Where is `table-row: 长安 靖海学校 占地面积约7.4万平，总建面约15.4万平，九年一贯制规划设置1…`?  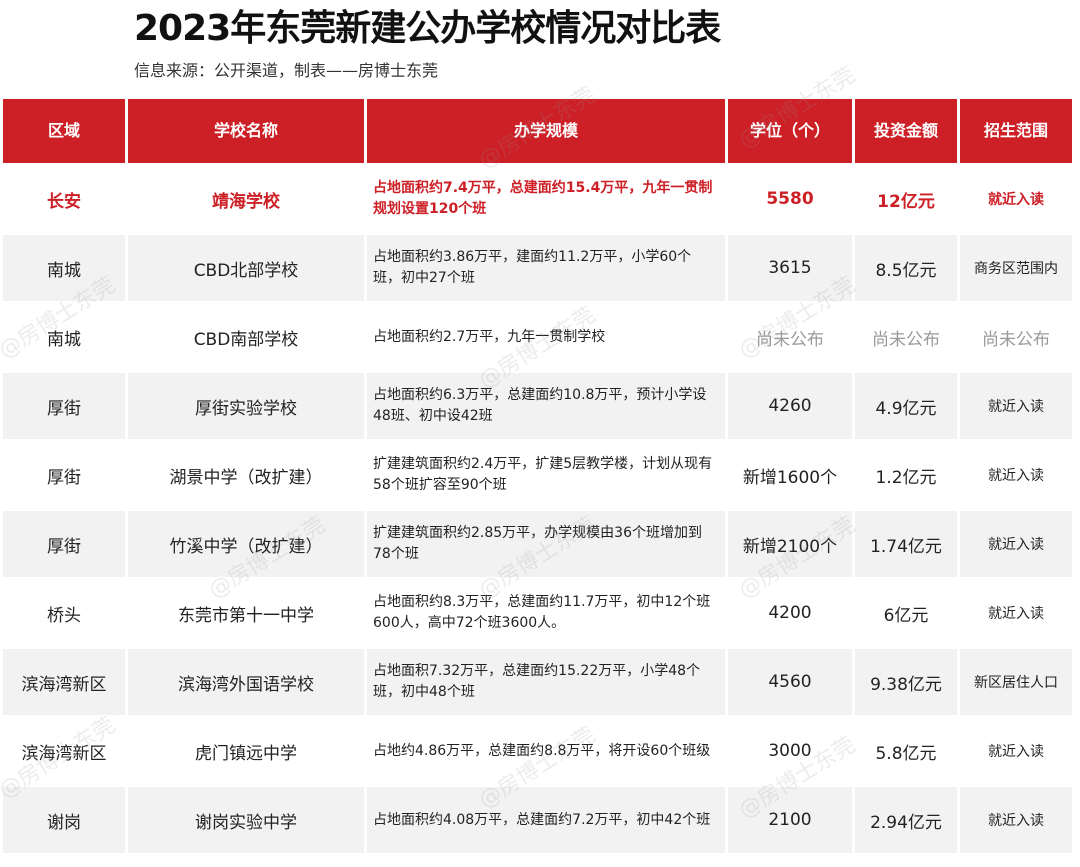
table-row: 长安 靖海学校 占地面积约7.4万平，总建面约15.4万平，九年一贯制规划设置1… is located at coordinates (537, 199).